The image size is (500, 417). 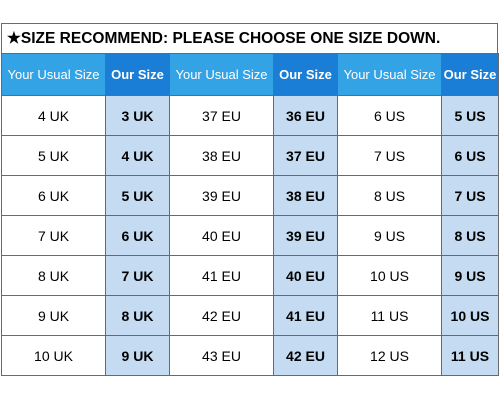 I want to click on usual-us-cell: 10 US, so click(x=389, y=275).